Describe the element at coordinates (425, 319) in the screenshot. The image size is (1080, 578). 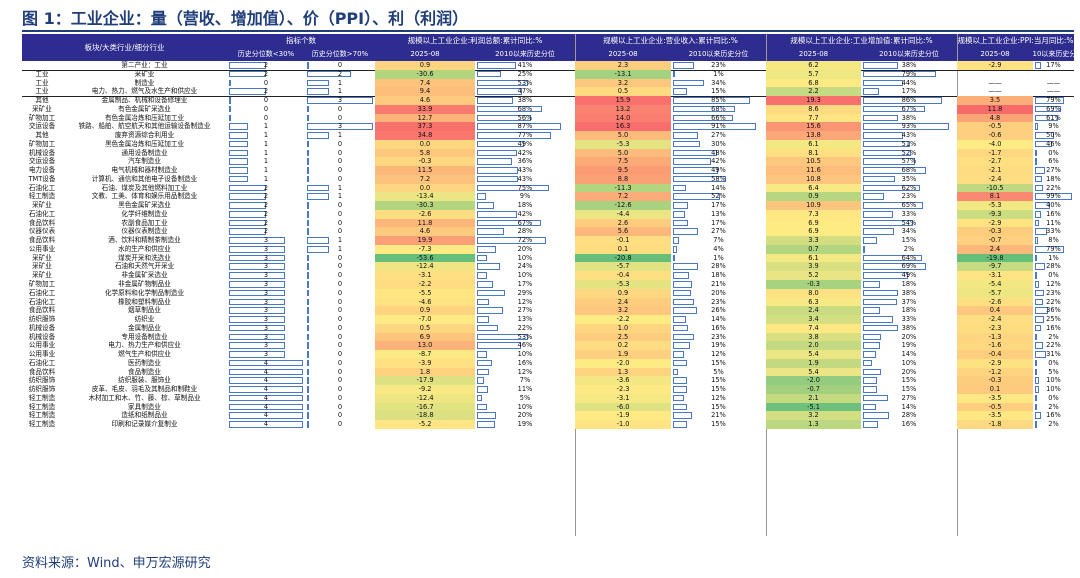
I see `profit-value: -7.0` at that location.